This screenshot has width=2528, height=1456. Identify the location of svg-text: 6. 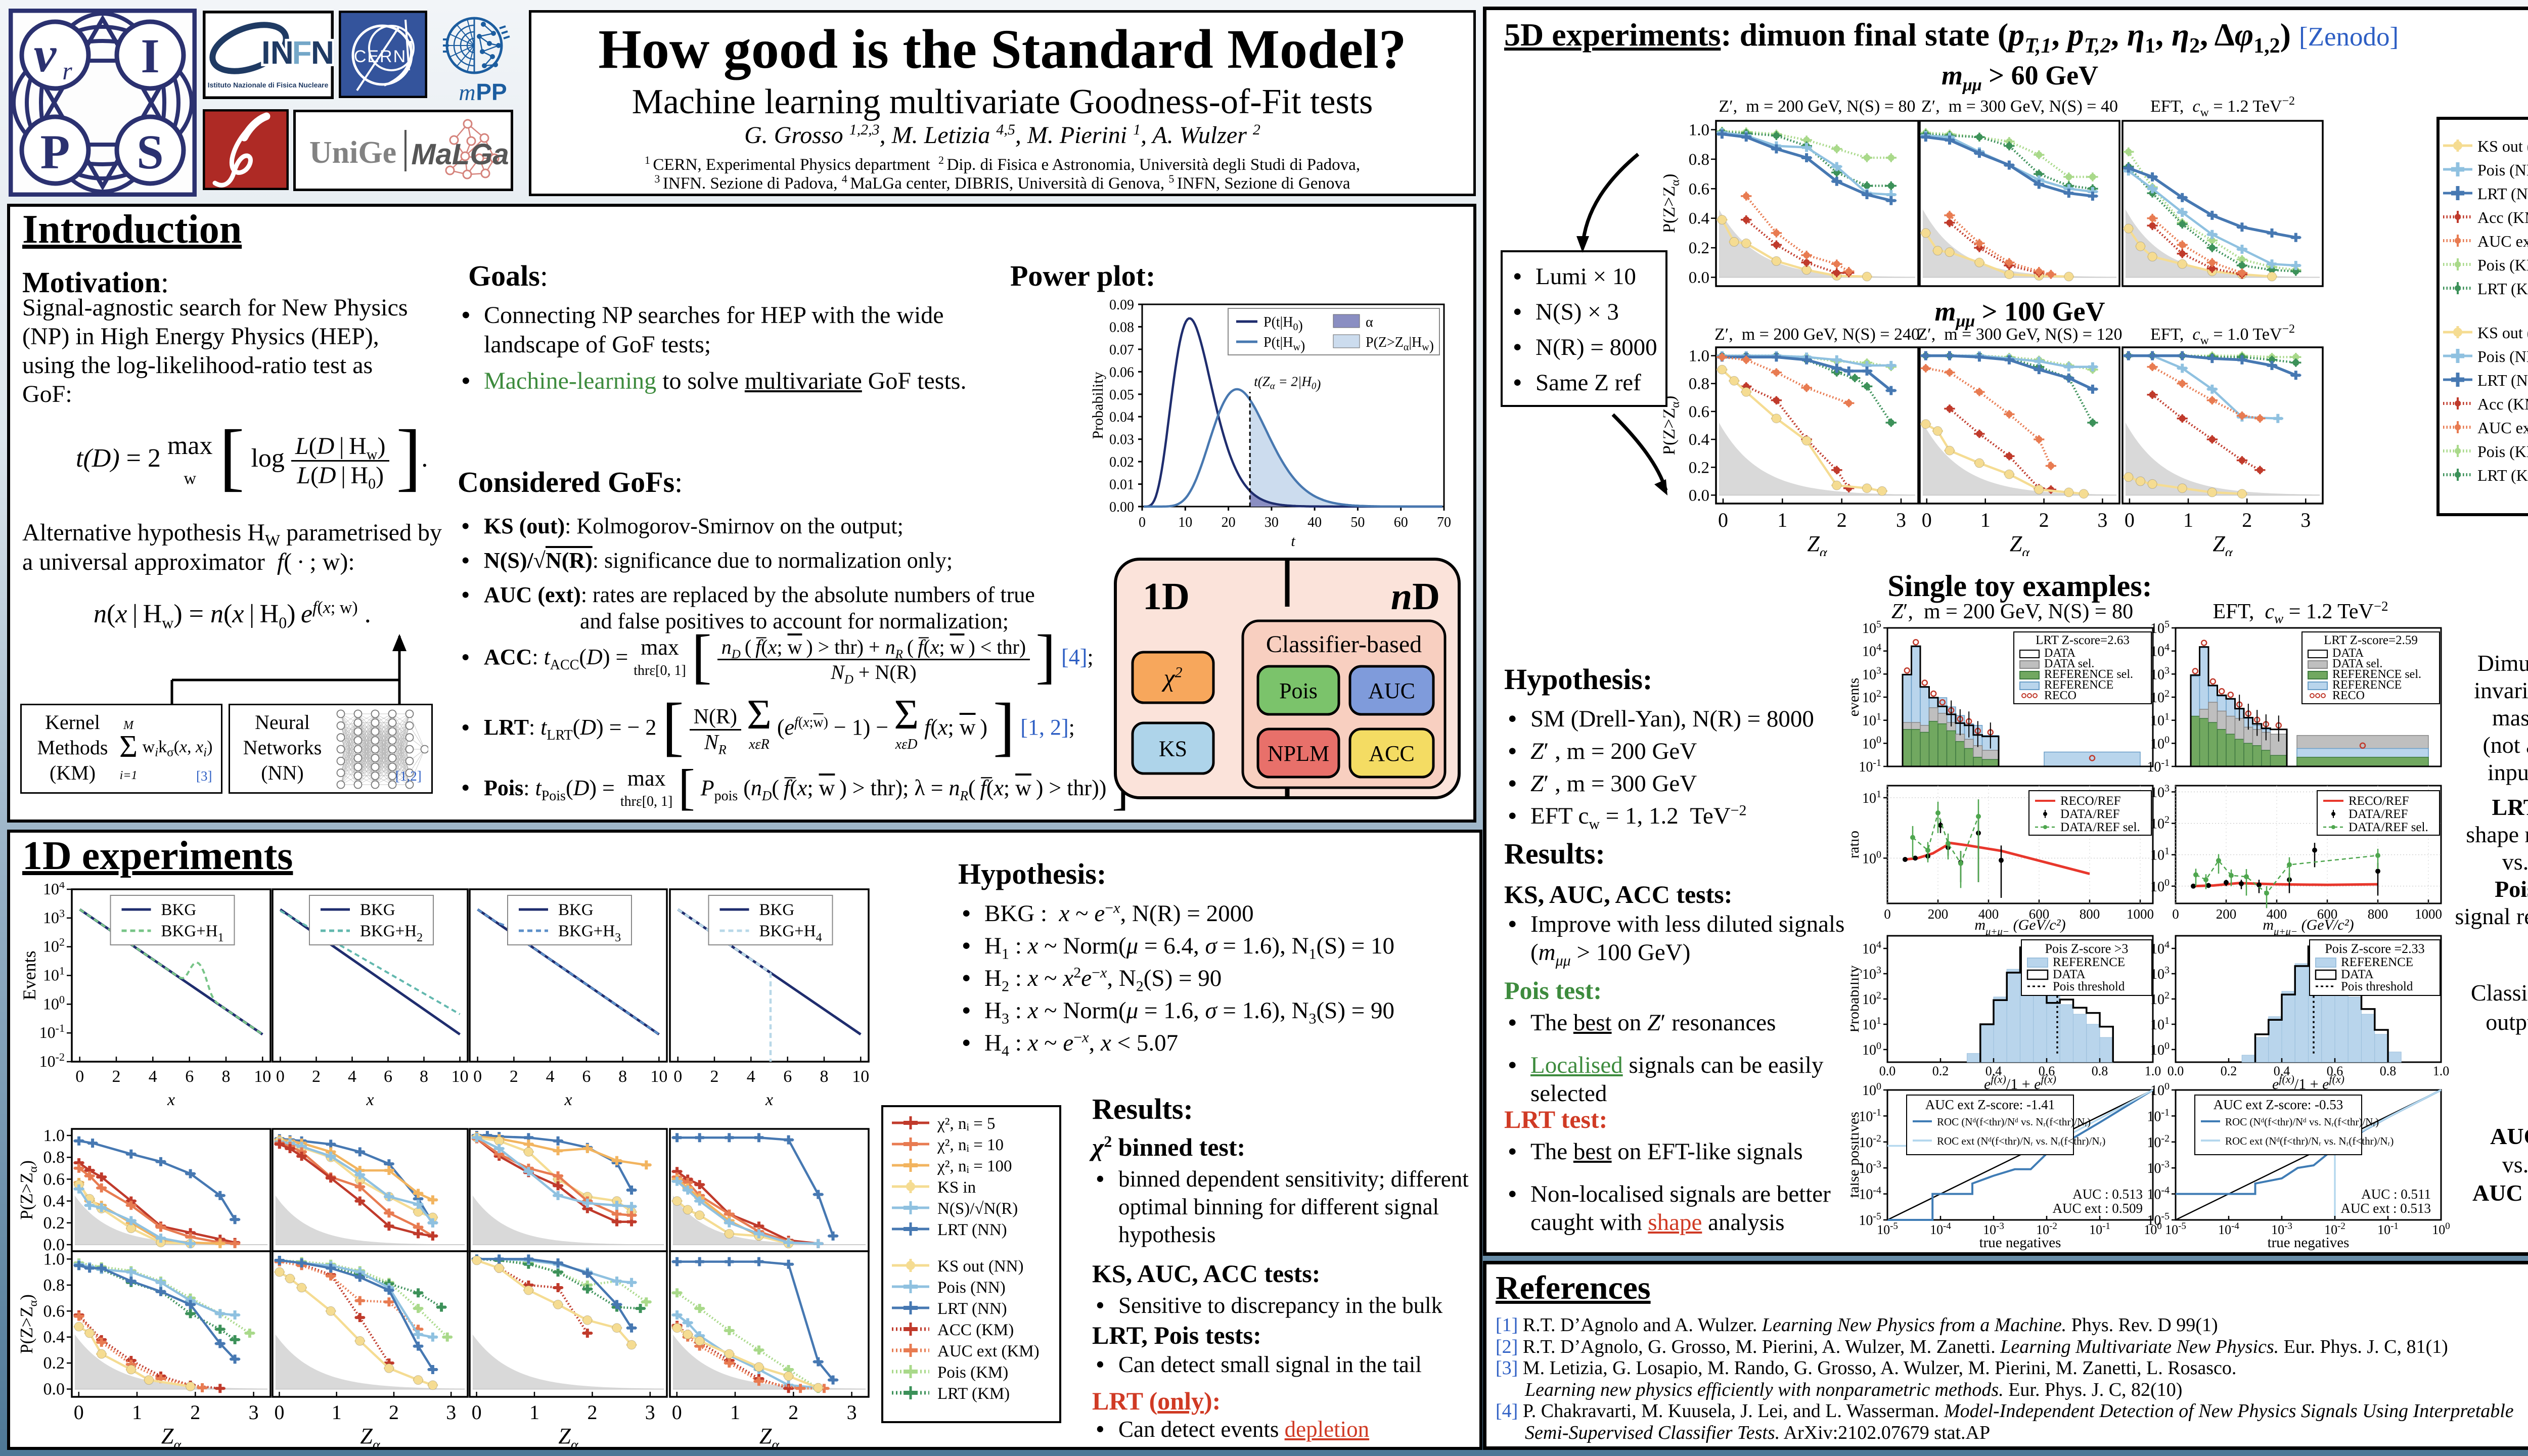
(788, 1076).